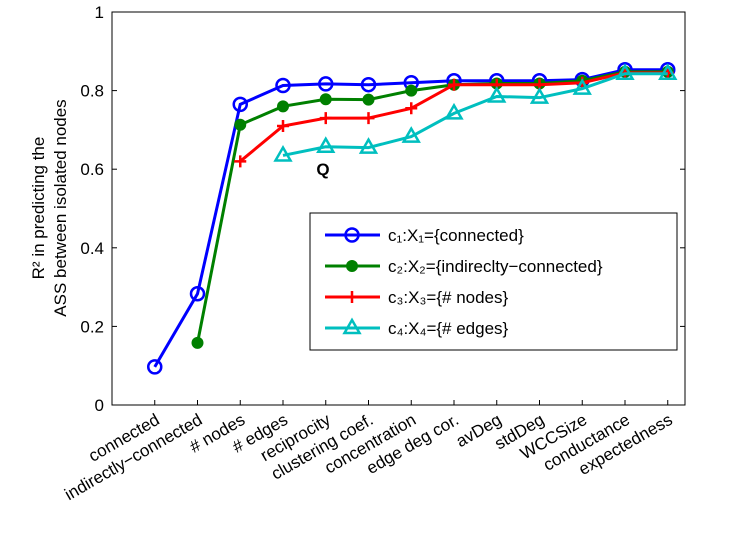  What do you see at coordinates (99, 405) in the screenshot?
I see `y-tick-label: 0` at bounding box center [99, 405].